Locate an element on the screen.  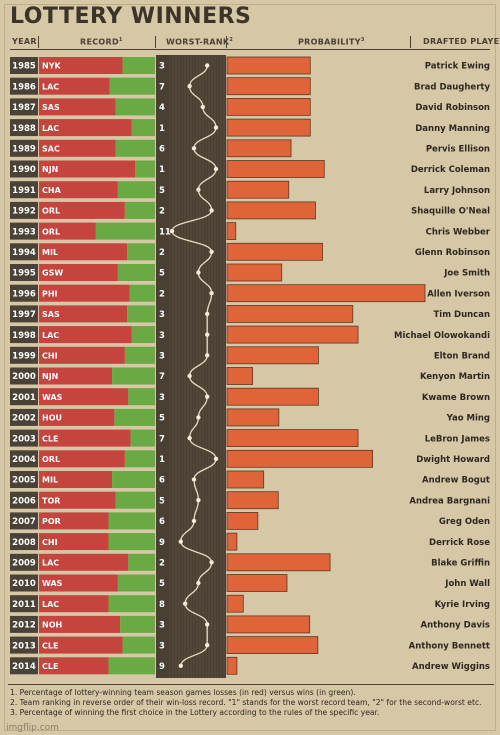
player-name: Derrick Coleman is located at coordinates (450, 170).